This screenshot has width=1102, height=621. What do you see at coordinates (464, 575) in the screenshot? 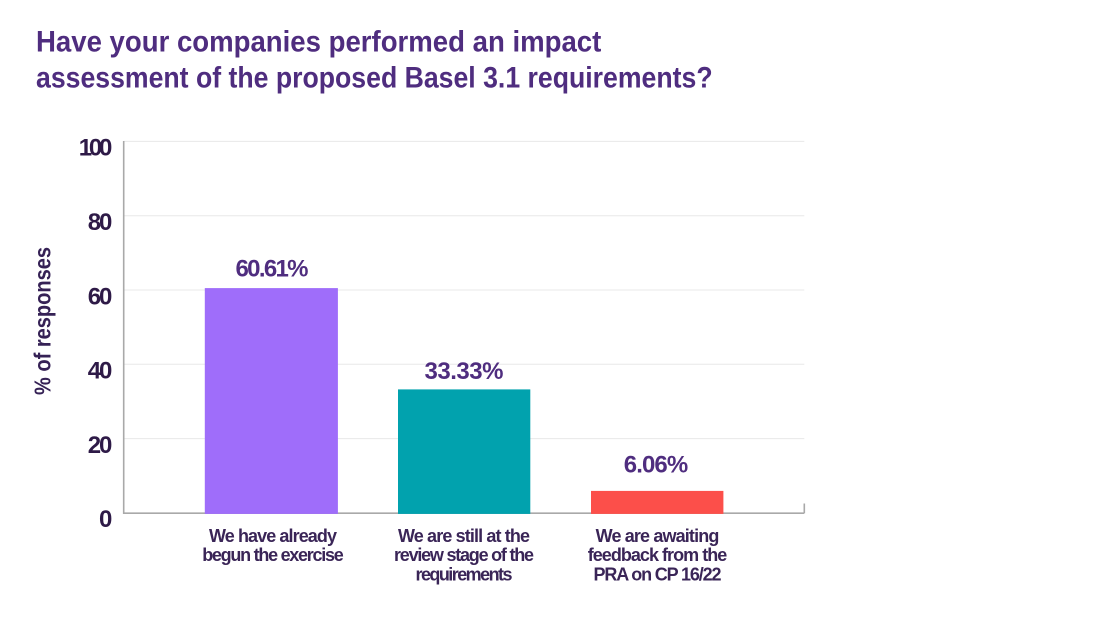
I see `svg-text: requirements` at bounding box center [464, 575].